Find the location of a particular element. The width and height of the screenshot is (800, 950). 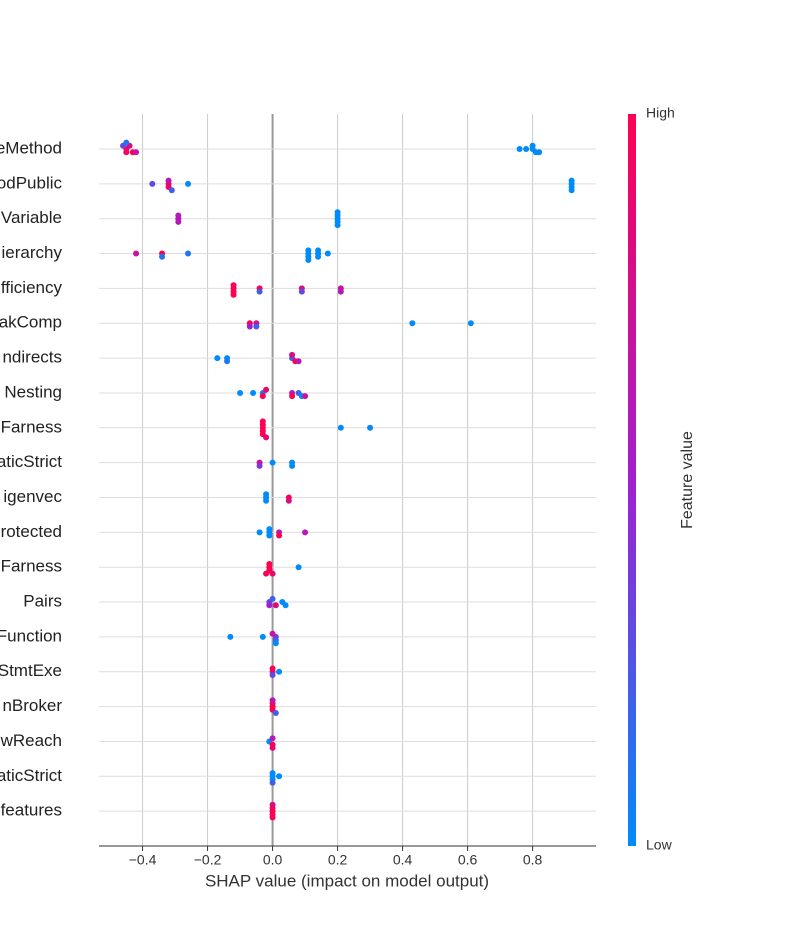

colorbar-title: Feature value is located at coordinates (687, 480).